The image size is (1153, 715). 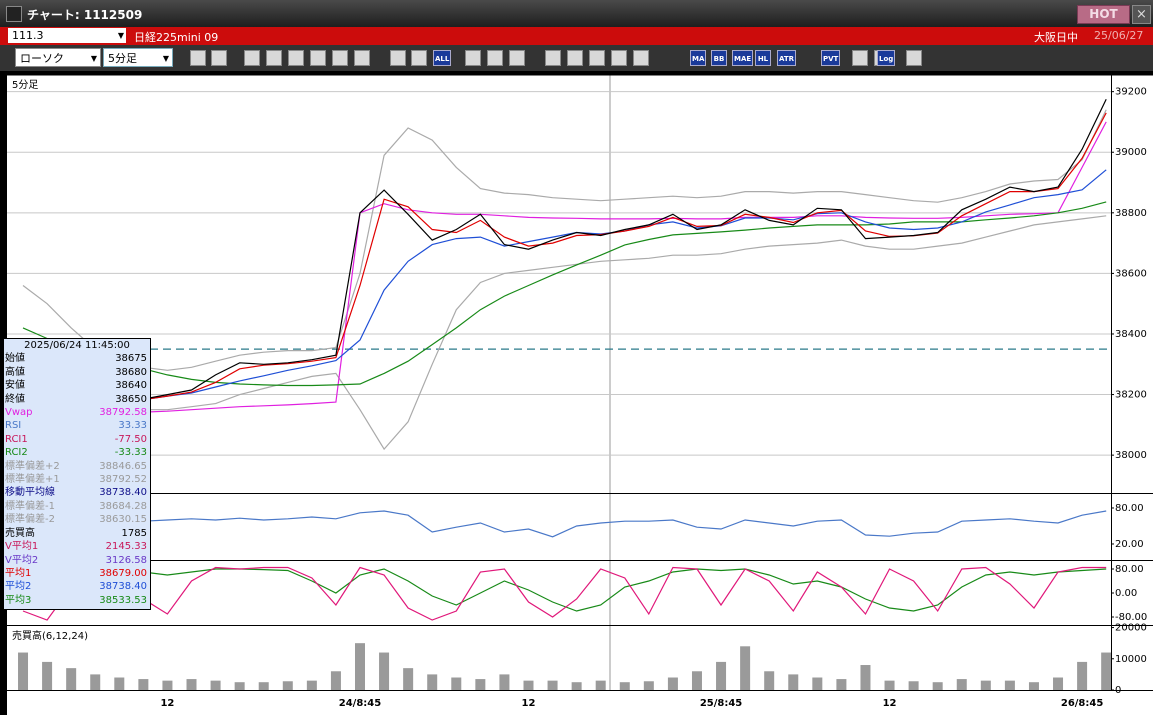 I want to click on toolbar-button: MA, so click(x=698, y=58).